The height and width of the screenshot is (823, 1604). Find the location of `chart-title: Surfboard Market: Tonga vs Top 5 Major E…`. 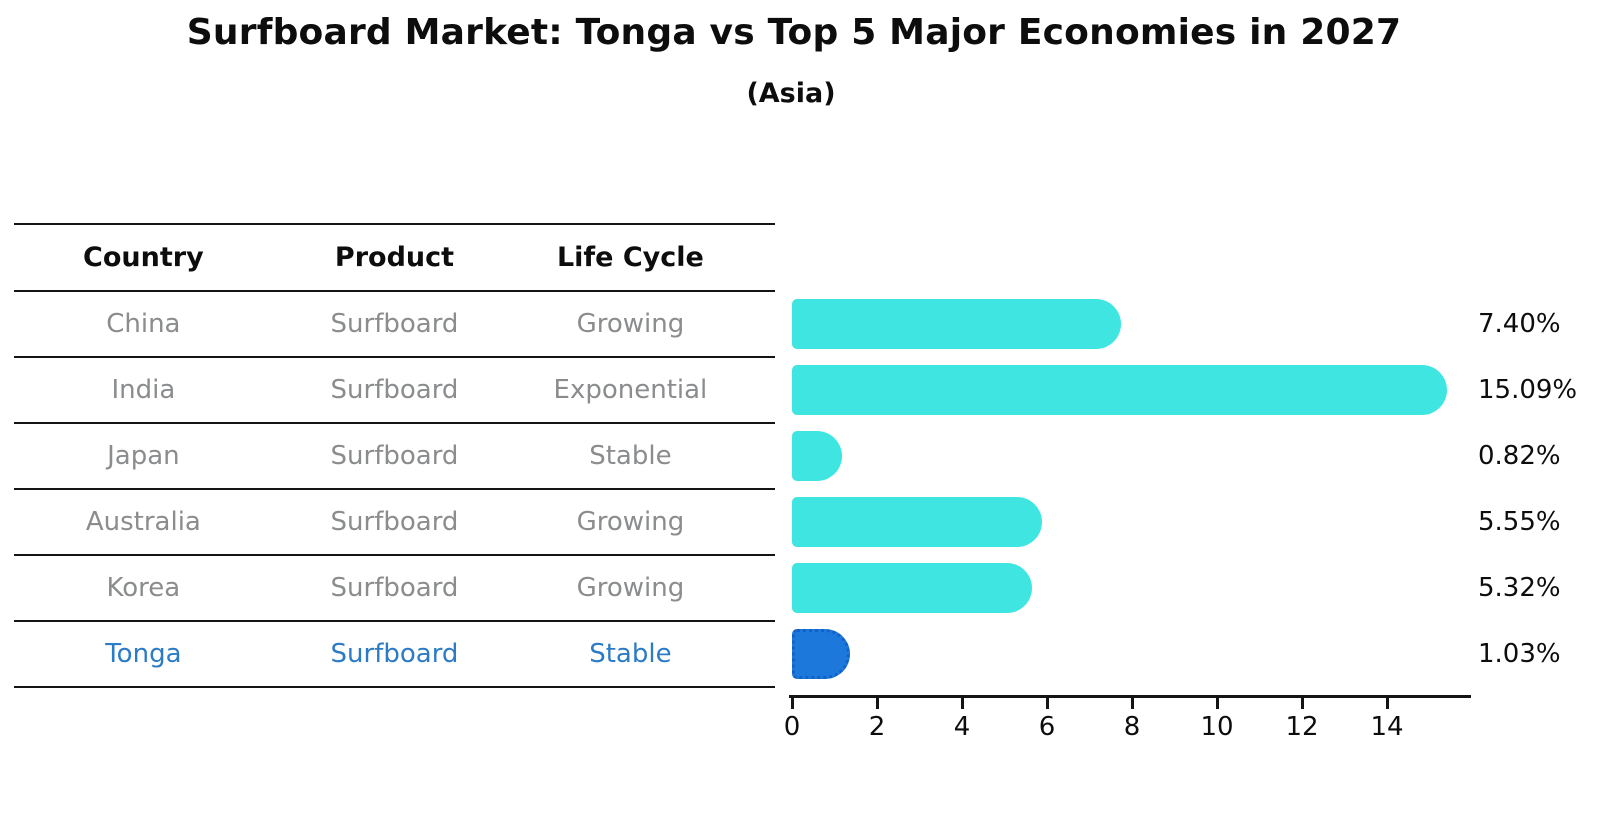

chart-title: Surfboard Market: Tonga vs Top 5 Major E… is located at coordinates (794, 32).